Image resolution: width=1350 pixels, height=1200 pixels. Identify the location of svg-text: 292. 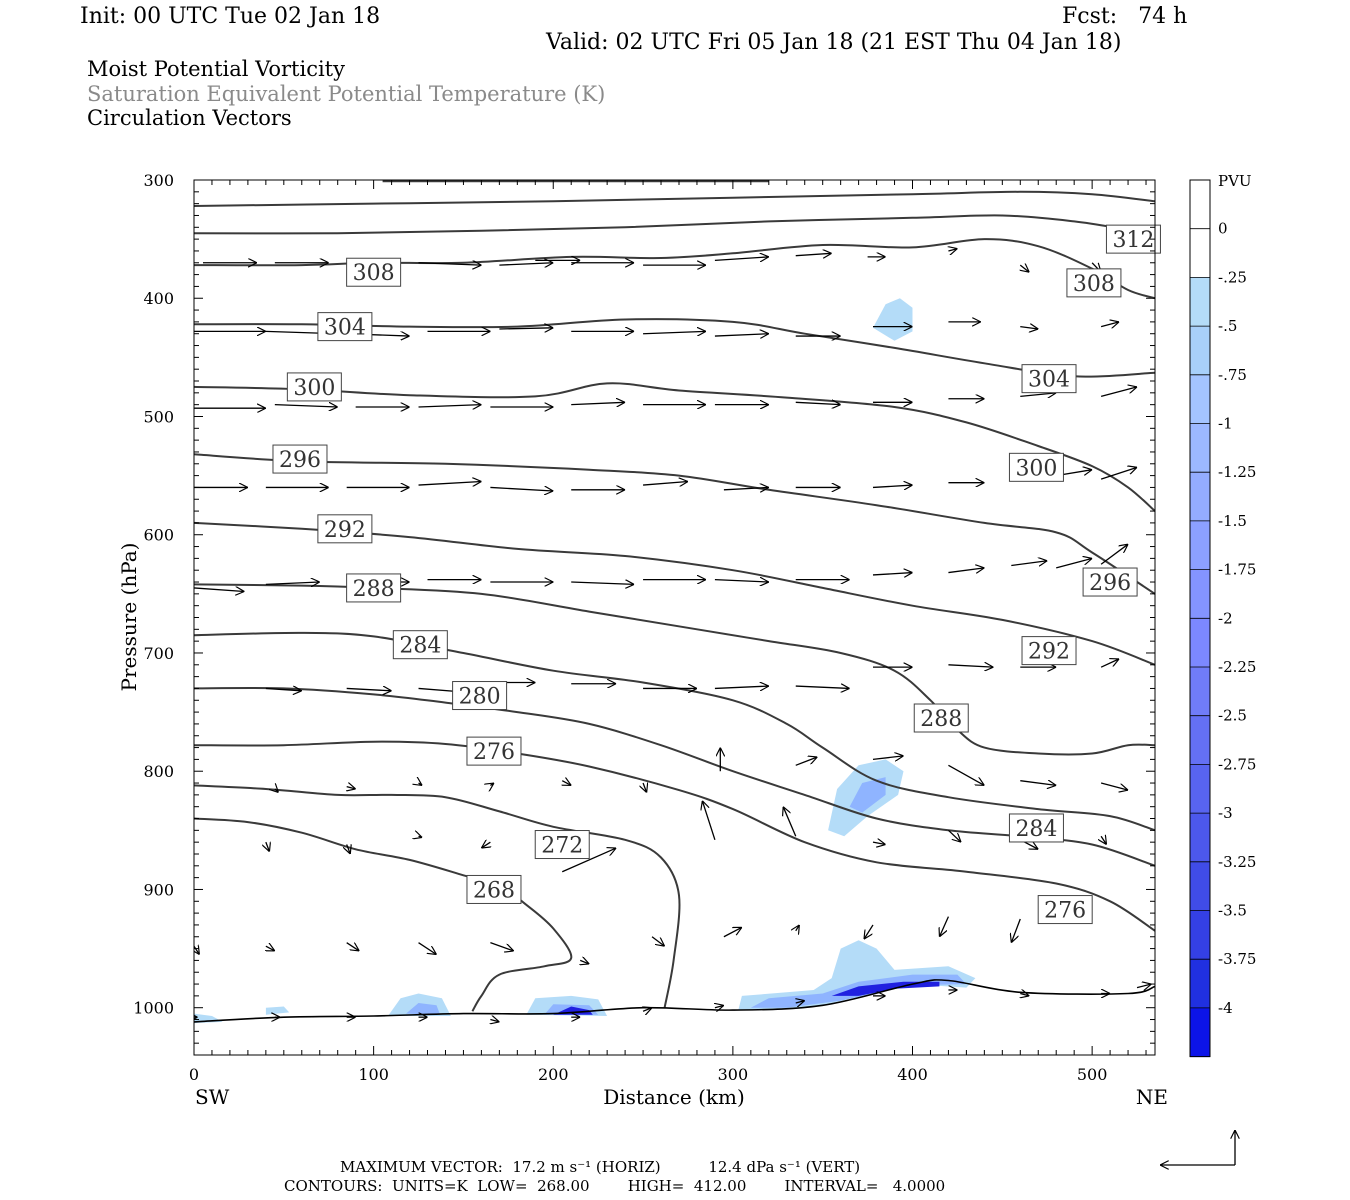
(1049, 652).